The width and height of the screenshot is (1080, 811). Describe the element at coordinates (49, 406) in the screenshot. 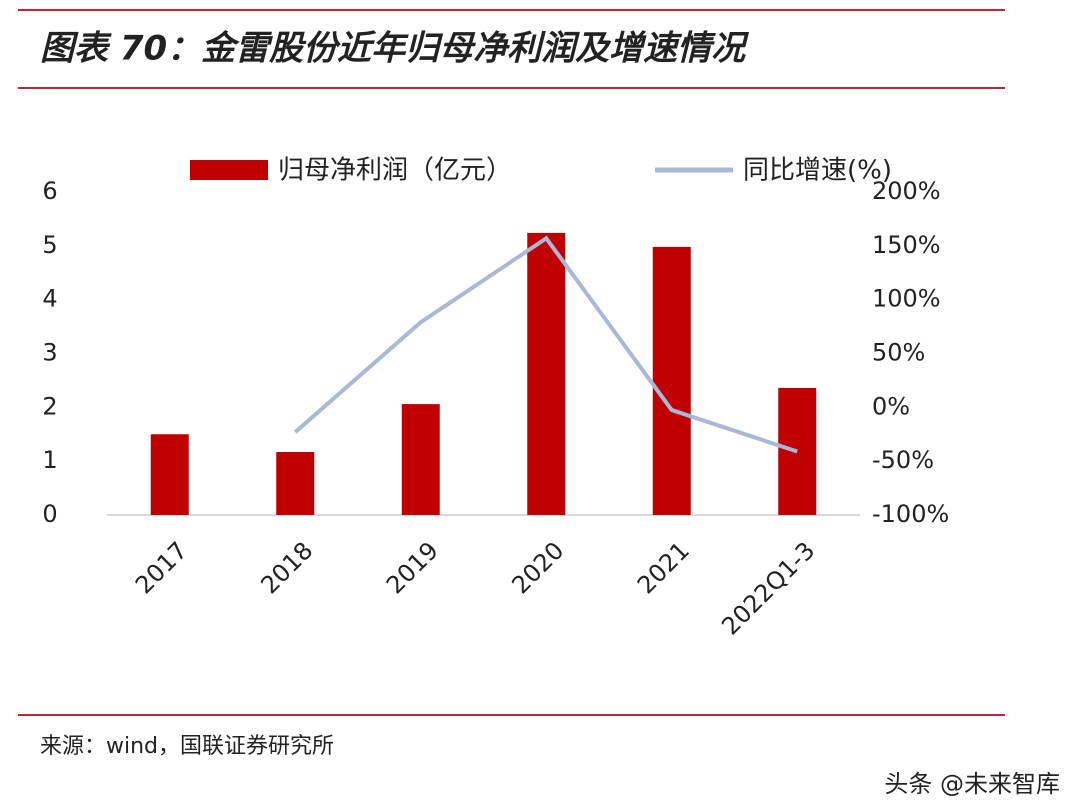

I see `y-tick-label: 2` at that location.